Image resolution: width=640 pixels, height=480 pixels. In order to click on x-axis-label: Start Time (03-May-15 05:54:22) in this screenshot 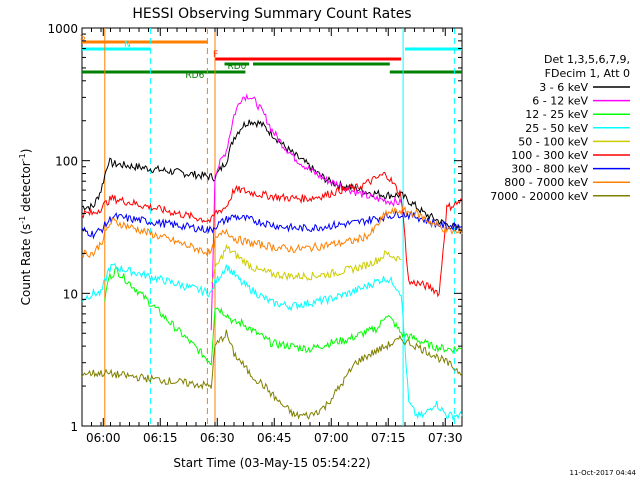, I will do `click(271, 463)`.